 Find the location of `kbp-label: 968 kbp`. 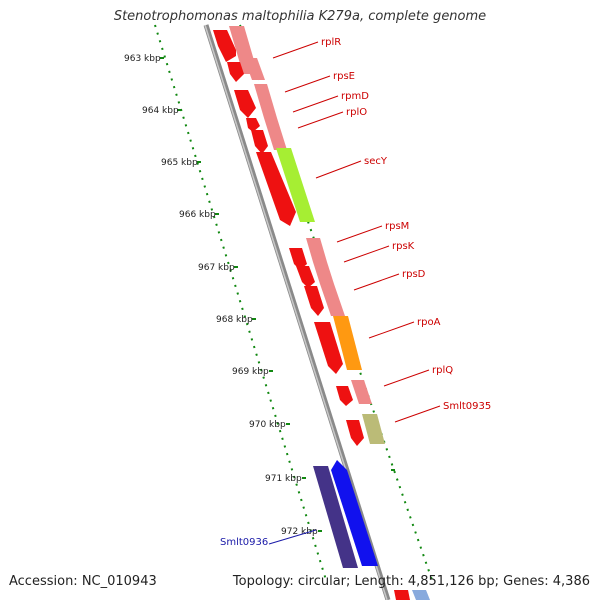

kbp-label: 968 kbp is located at coordinates (234, 320).